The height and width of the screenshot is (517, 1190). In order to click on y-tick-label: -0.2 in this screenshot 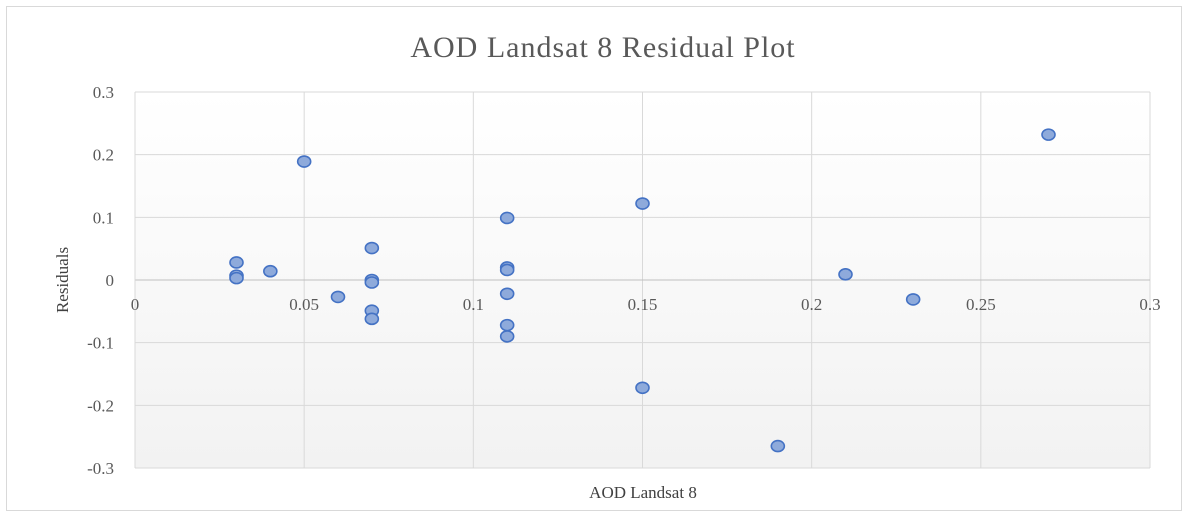, I will do `click(100, 405)`.